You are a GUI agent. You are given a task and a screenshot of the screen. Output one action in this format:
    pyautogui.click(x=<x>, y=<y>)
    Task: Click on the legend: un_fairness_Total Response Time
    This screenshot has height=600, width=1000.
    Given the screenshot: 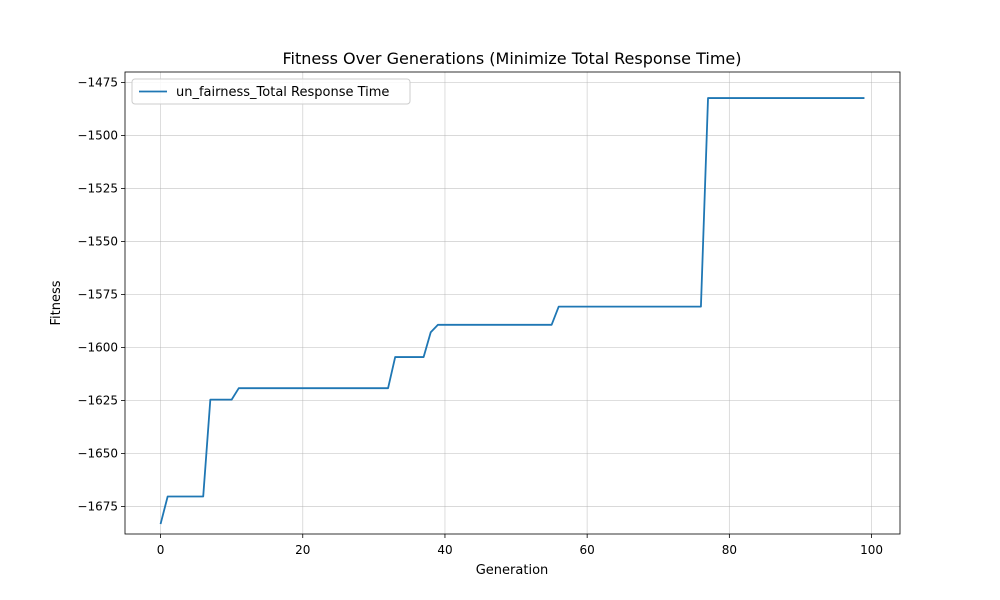 What is the action you would take?
    pyautogui.click(x=271, y=91)
    